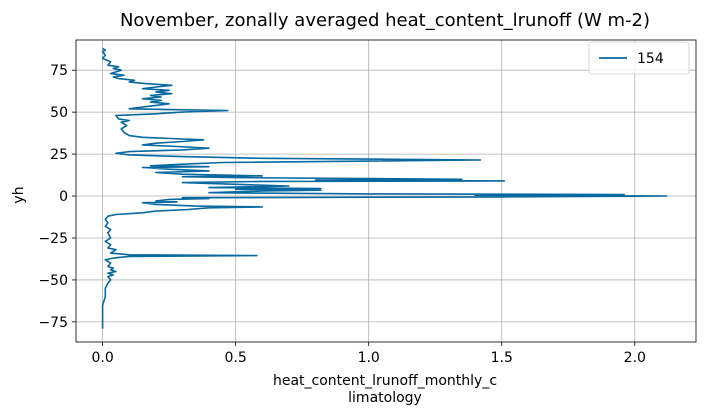  What do you see at coordinates (59, 155) in the screenshot?
I see `y-tick-label: 25` at bounding box center [59, 155].